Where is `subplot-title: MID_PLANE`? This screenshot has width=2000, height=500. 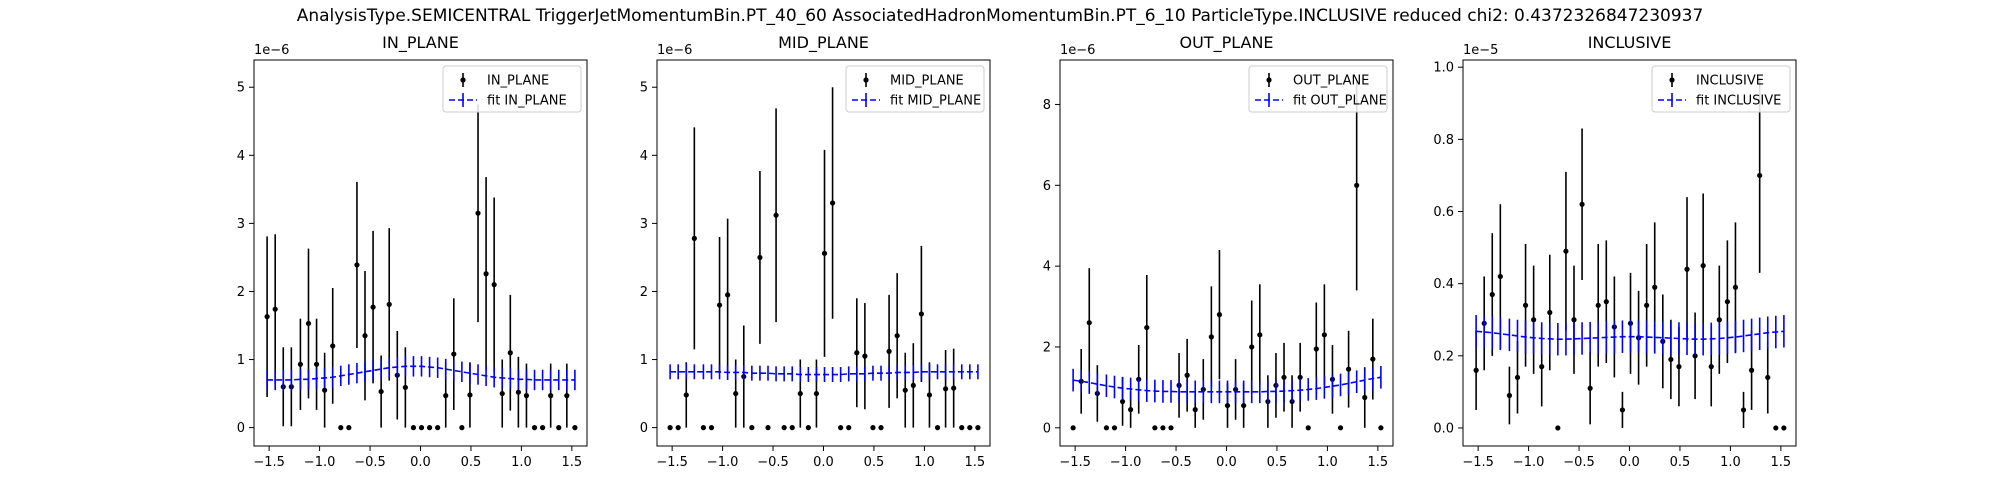 subplot-title: MID_PLANE is located at coordinates (823, 43).